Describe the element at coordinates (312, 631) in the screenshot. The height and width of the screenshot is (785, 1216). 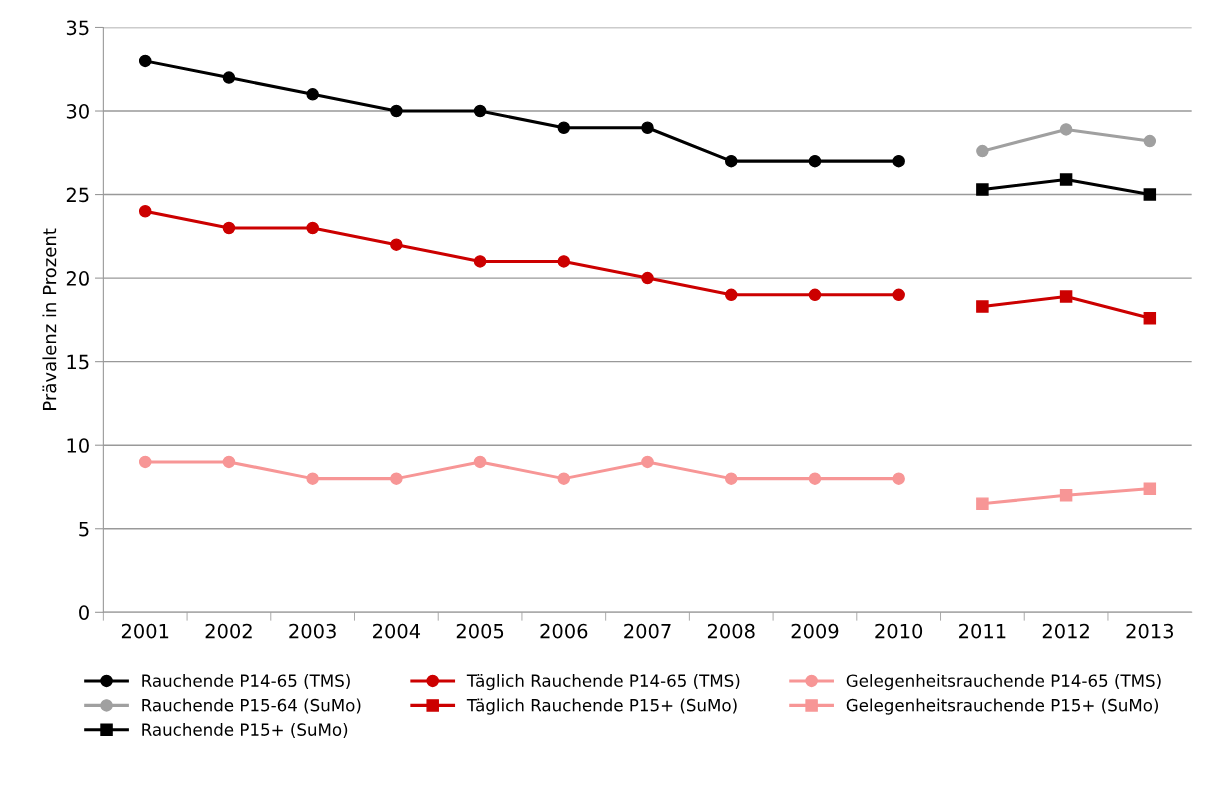
I see `x-tick-label: 2003` at that location.